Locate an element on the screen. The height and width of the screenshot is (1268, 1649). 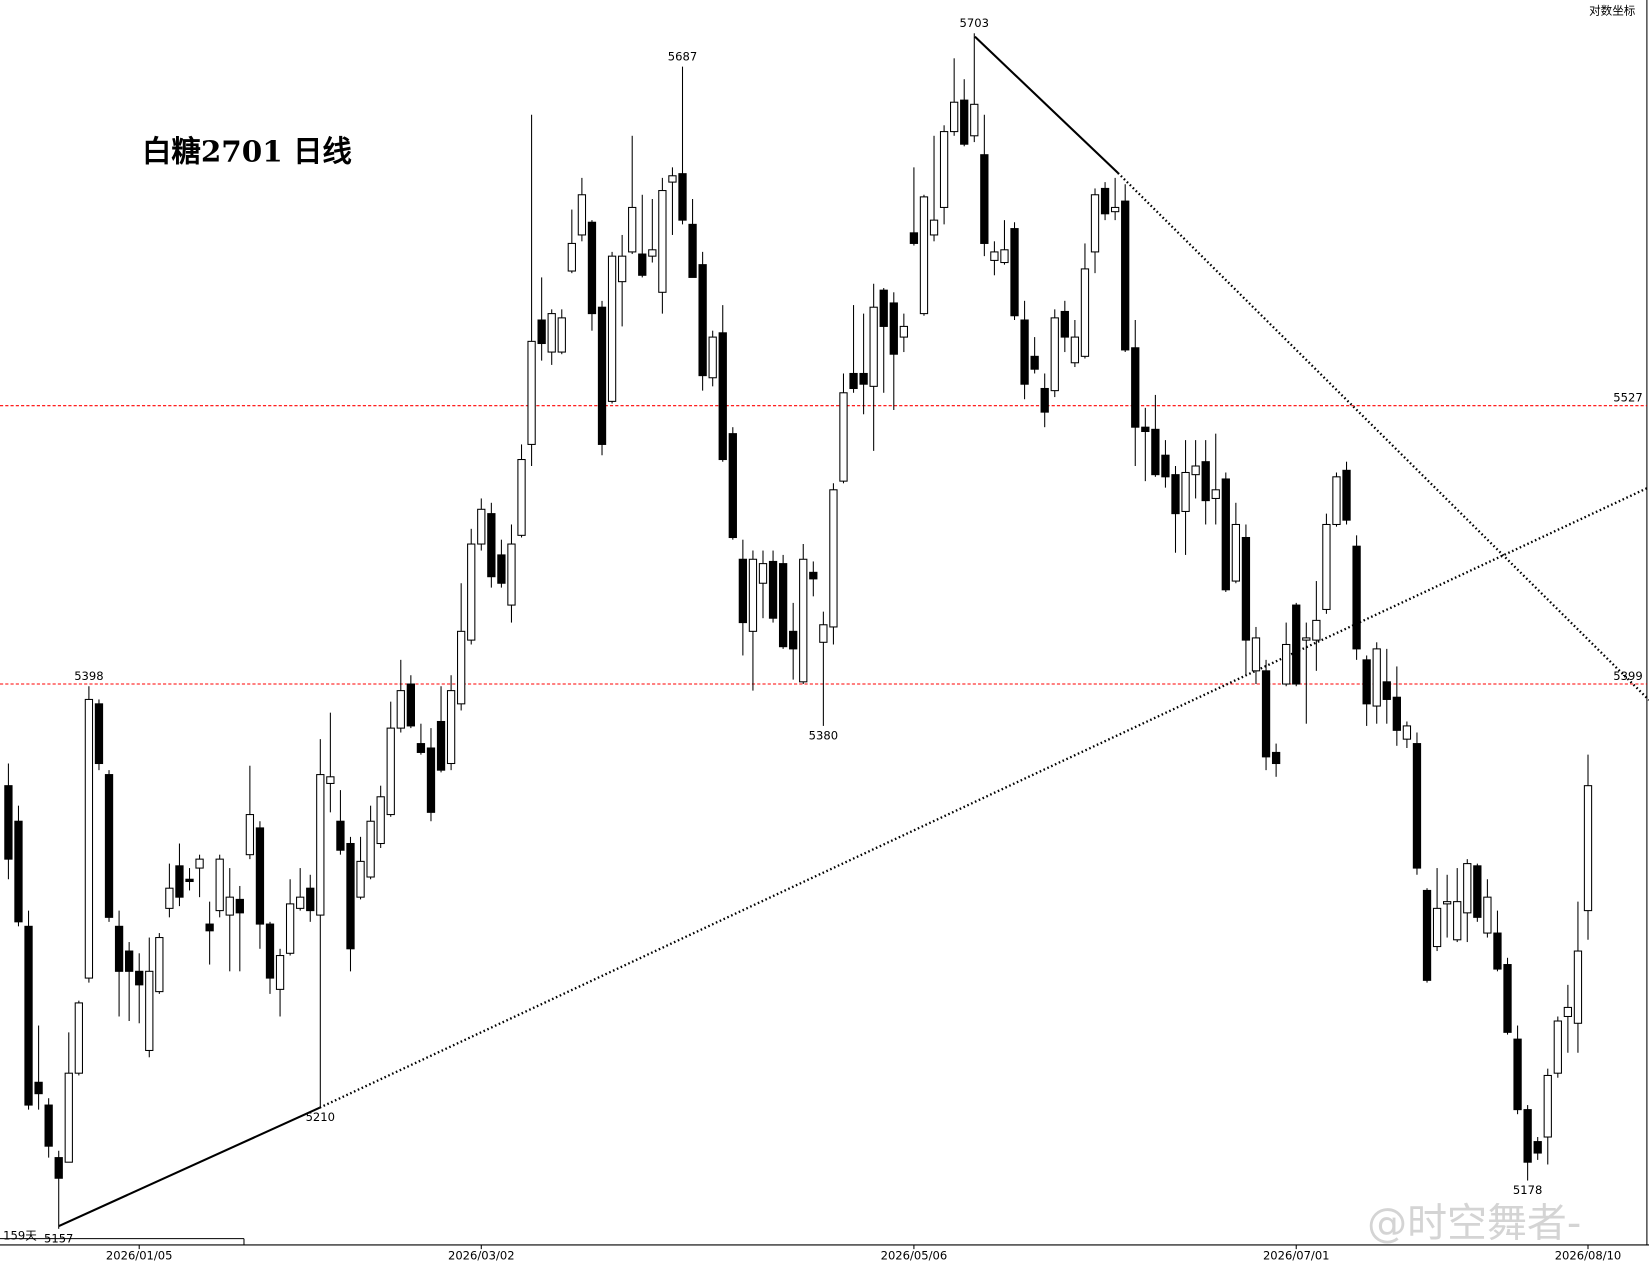
x-tick-label: 2026/03/02 is located at coordinates (481, 1256).